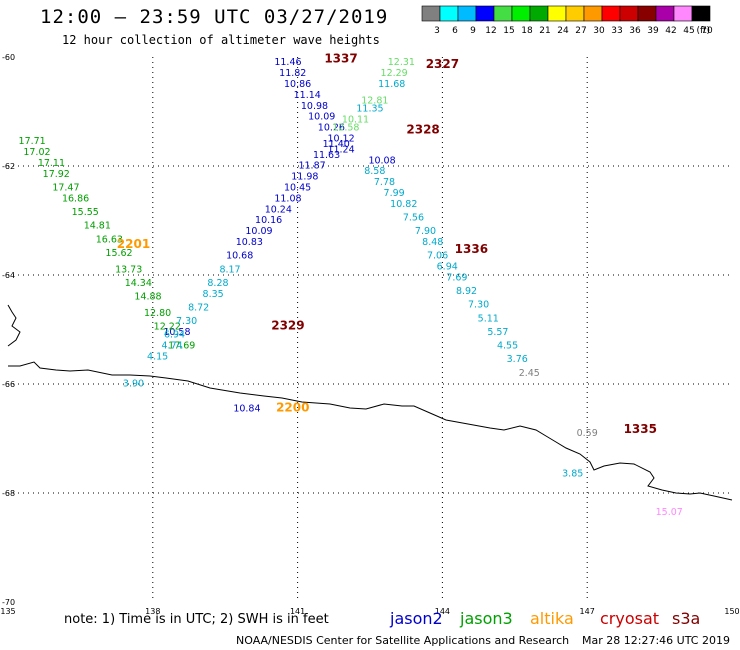 This screenshot has height=650, width=740. What do you see at coordinates (340, 58) in the screenshot?
I see `track-time-label: 1337` at bounding box center [340, 58].